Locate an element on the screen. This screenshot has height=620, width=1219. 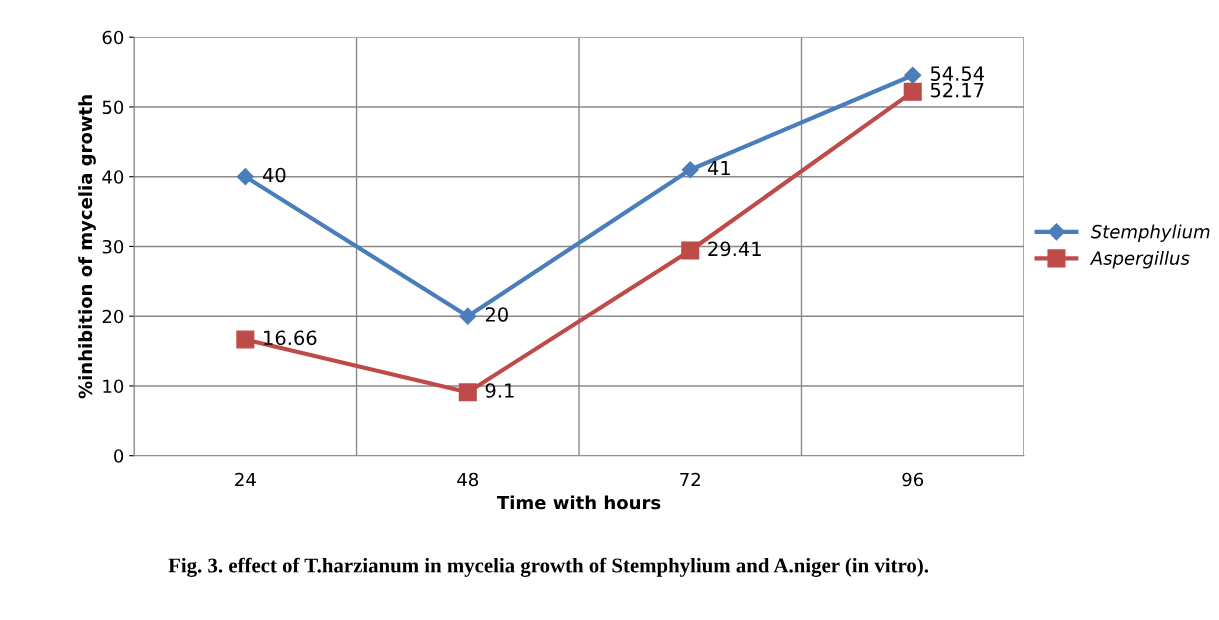
legend-label: Aspergillus is located at coordinates (1139, 259).